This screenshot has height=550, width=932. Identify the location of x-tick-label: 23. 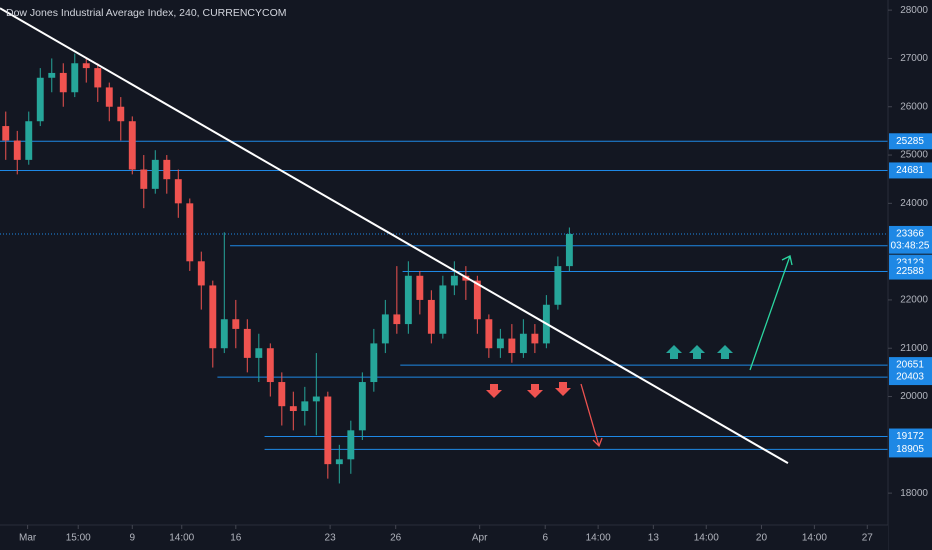
(331, 538).